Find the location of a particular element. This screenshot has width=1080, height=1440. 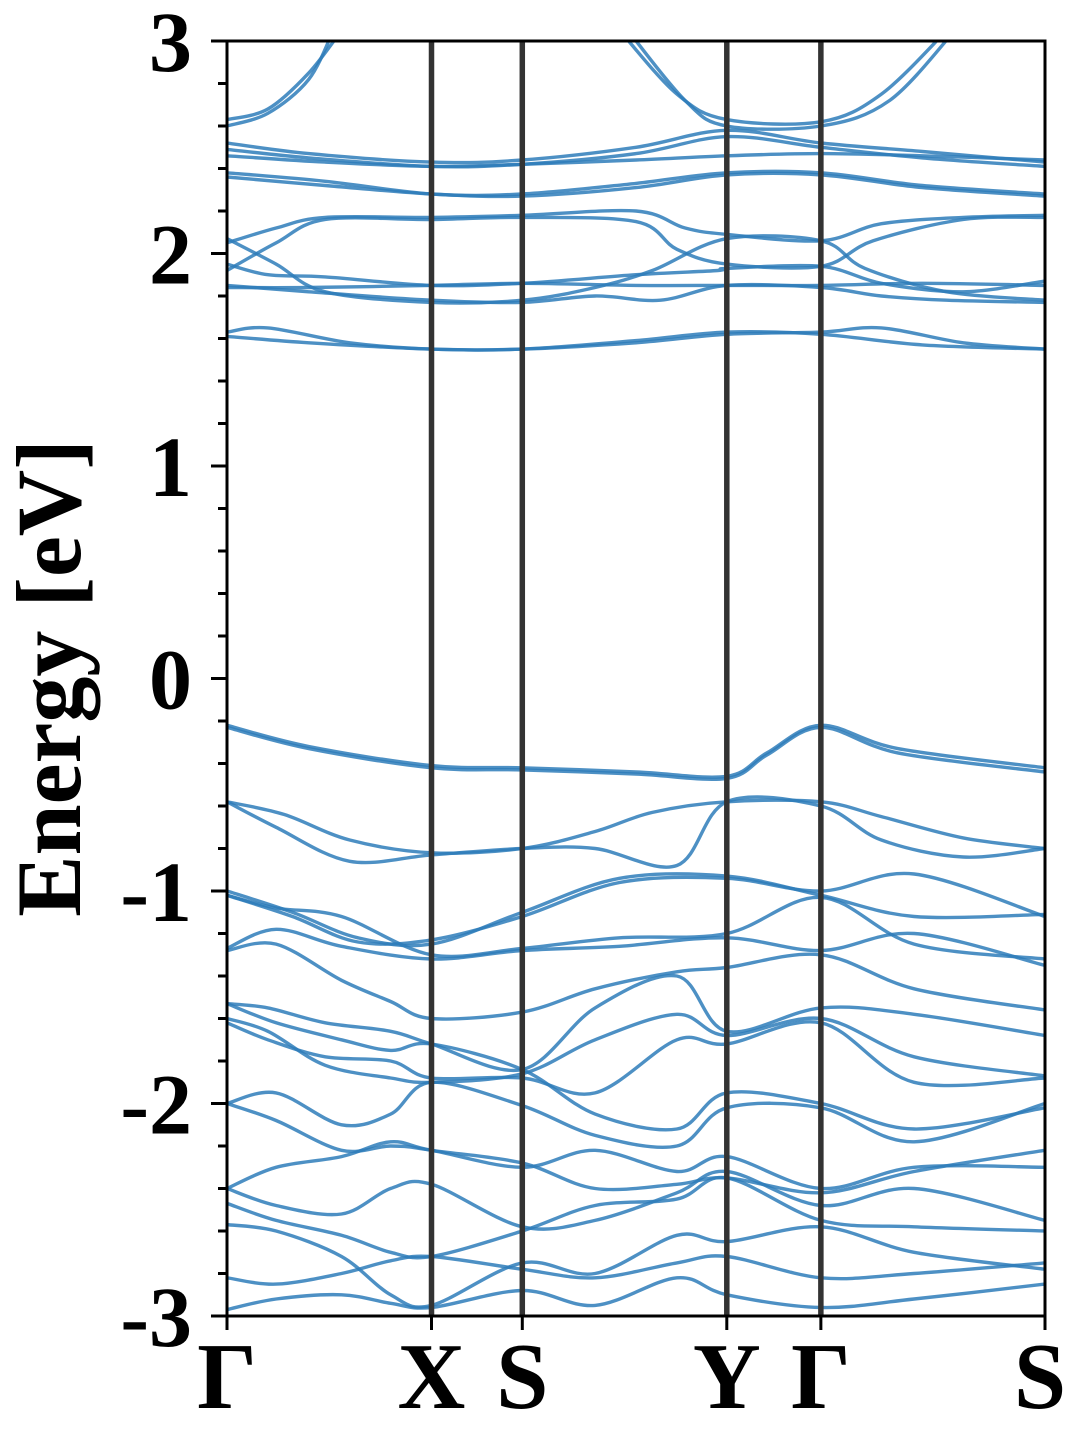

y-axis-label: Energy [eV] is located at coordinates (50, 678).